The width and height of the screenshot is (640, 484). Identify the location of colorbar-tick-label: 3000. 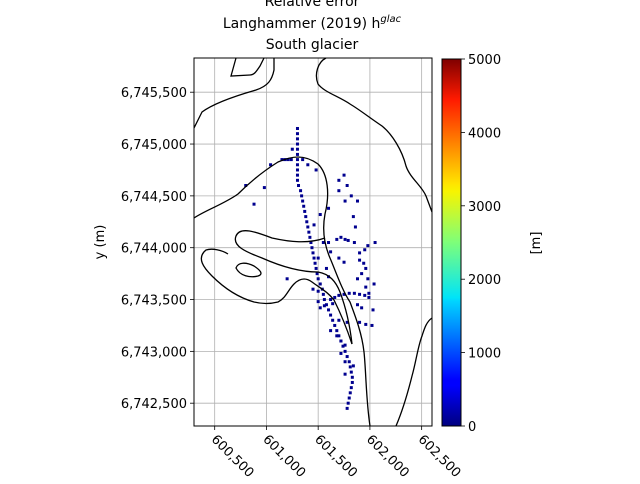
(484, 207).